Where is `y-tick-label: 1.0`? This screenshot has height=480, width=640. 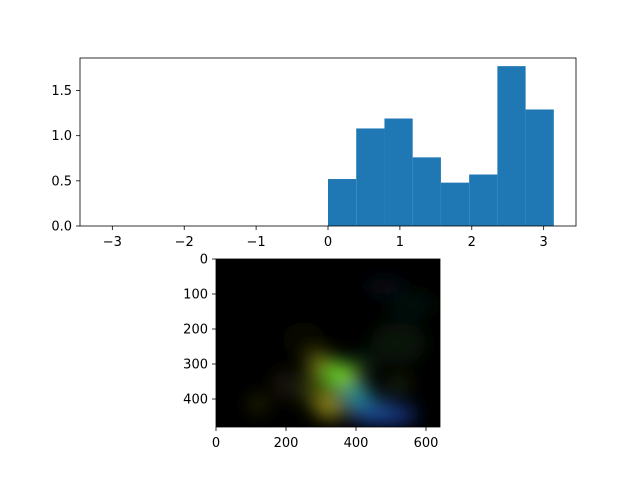 y-tick-label: 1.0 is located at coordinates (61, 136).